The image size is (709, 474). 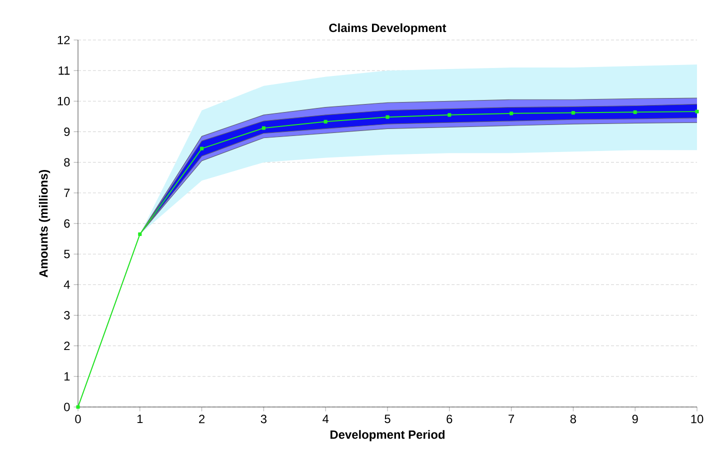 I want to click on chart-title: Claims Development, so click(x=387, y=29).